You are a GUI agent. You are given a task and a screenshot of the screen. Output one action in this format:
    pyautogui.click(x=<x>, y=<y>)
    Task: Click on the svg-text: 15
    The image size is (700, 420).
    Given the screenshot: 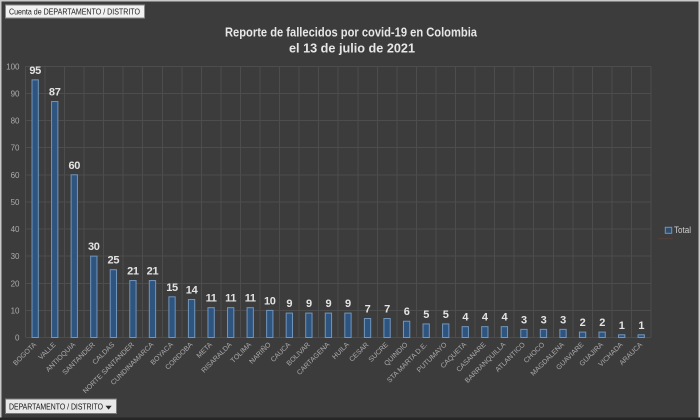 What is the action you would take?
    pyautogui.click(x=172, y=288)
    